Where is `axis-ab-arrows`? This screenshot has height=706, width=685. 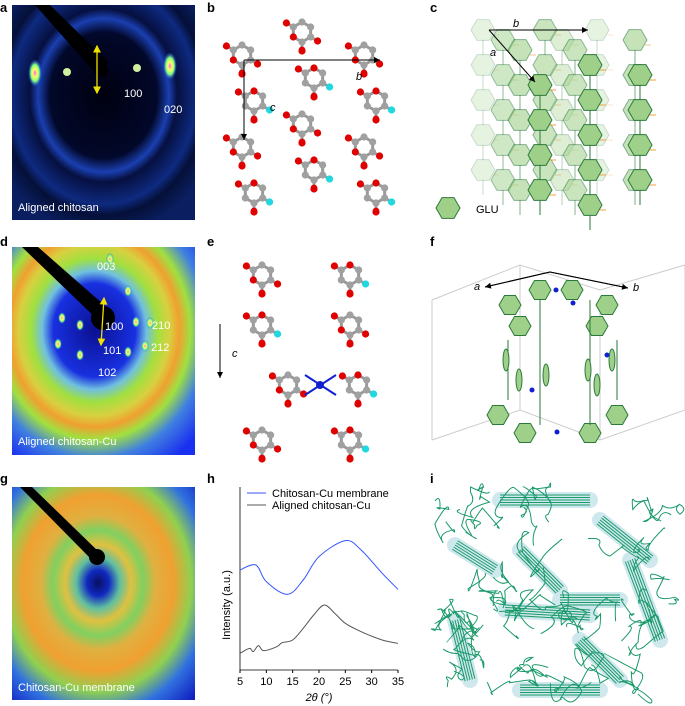
axis-ab-arrows is located at coordinates (556, 280).